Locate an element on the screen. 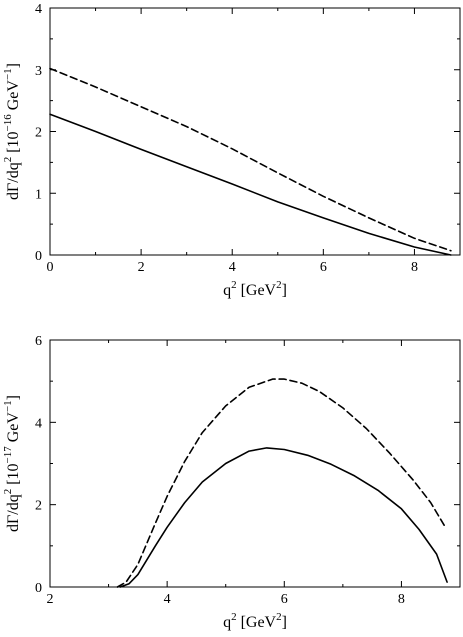  y-tick-label: 3 is located at coordinates (38, 71).